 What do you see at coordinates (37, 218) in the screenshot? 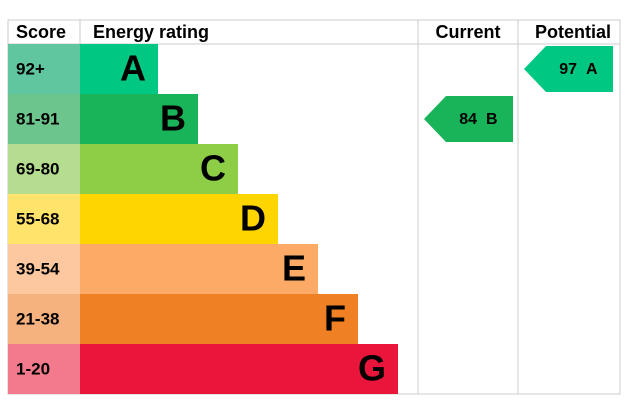
I see `band-score: 55-68` at bounding box center [37, 218].